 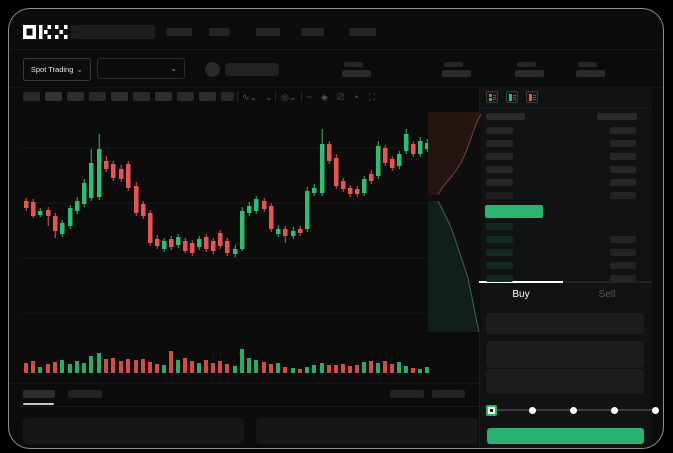 I want to click on history-icon: ◔, so click(x=356, y=97).